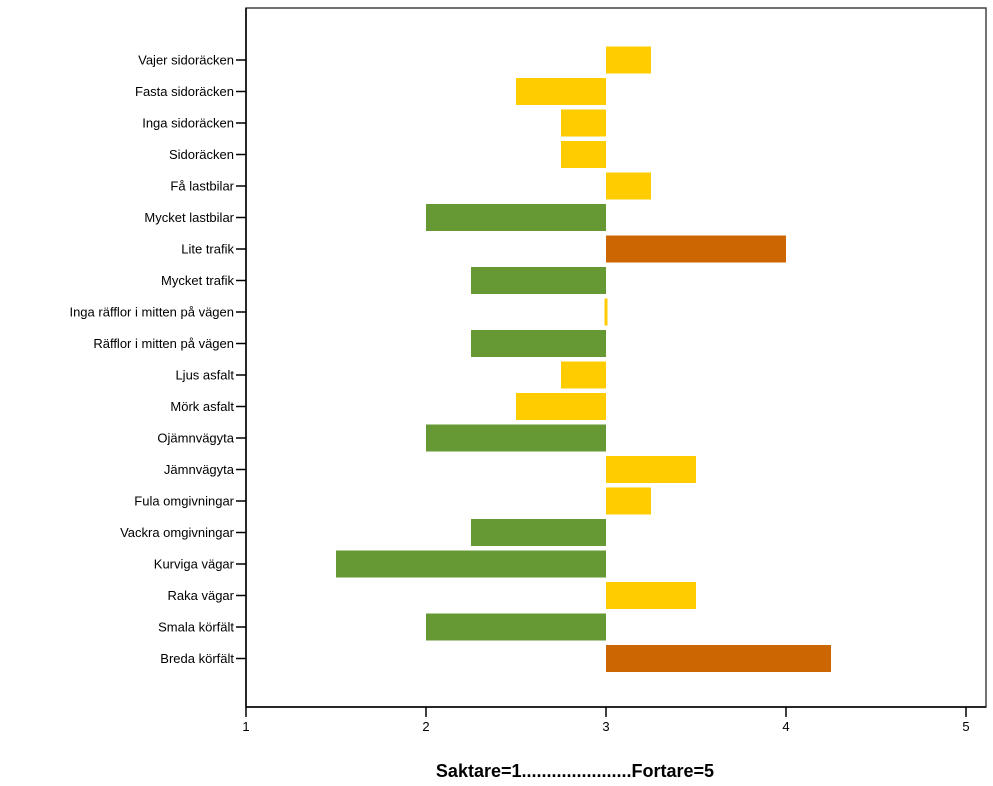  What do you see at coordinates (785, 726) in the screenshot?
I see `x-tick-label: 4` at bounding box center [785, 726].